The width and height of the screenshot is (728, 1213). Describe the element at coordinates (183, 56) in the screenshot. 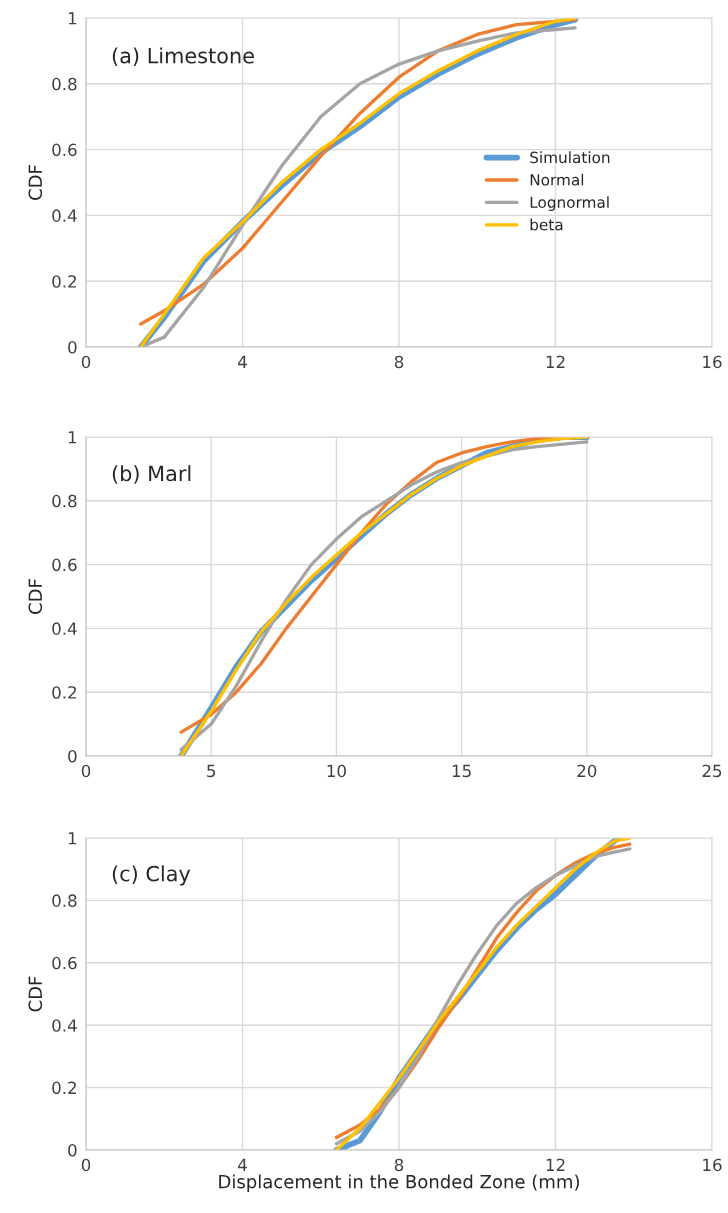

I see `annotation: (a) Limestone` at that location.